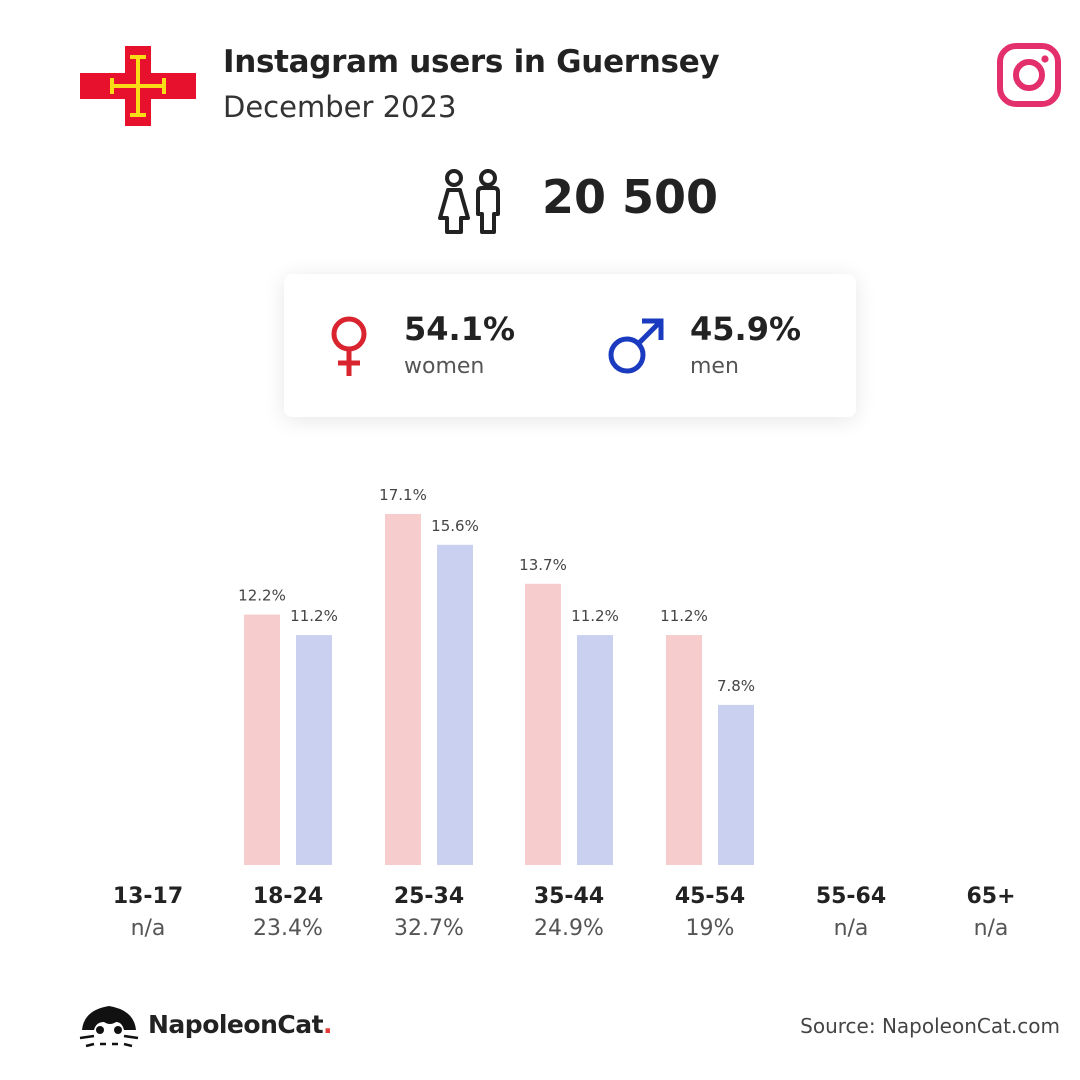  I want to click on age-label-45-54: 45-54, so click(710, 896).